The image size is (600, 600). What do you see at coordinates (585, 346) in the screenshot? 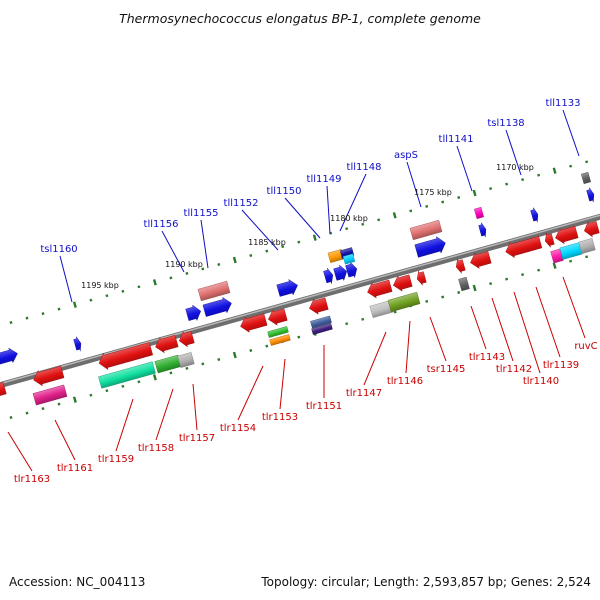
I see `gene-label-ruvC: ruvC` at bounding box center [585, 346].